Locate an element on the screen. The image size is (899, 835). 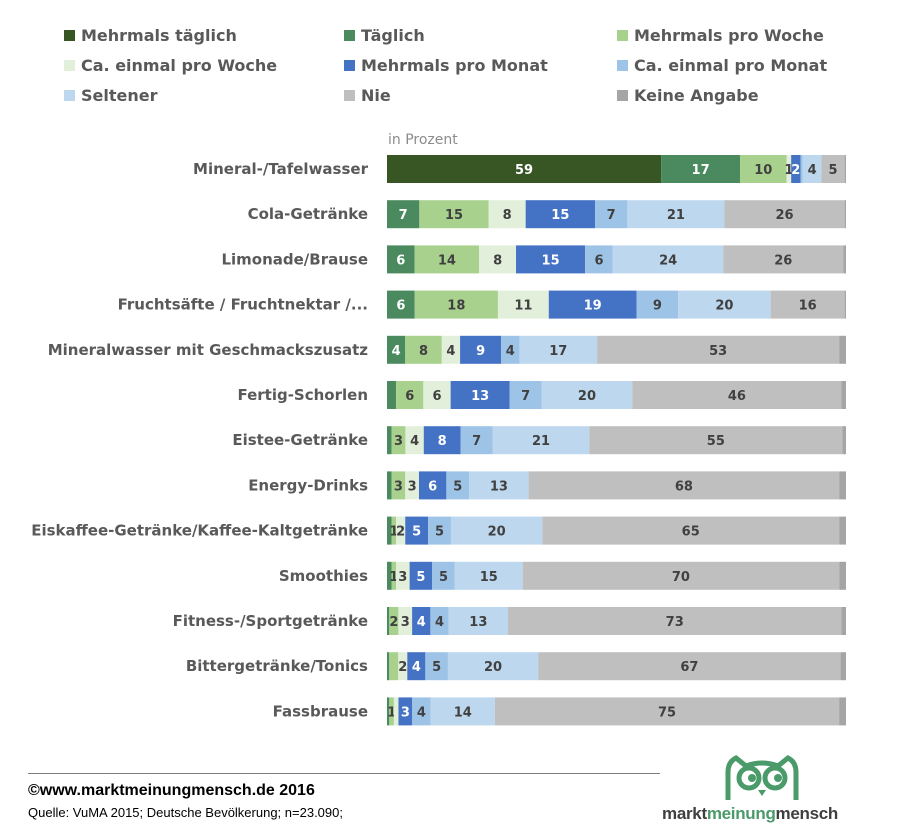
data-label: 10 is located at coordinates (763, 170).